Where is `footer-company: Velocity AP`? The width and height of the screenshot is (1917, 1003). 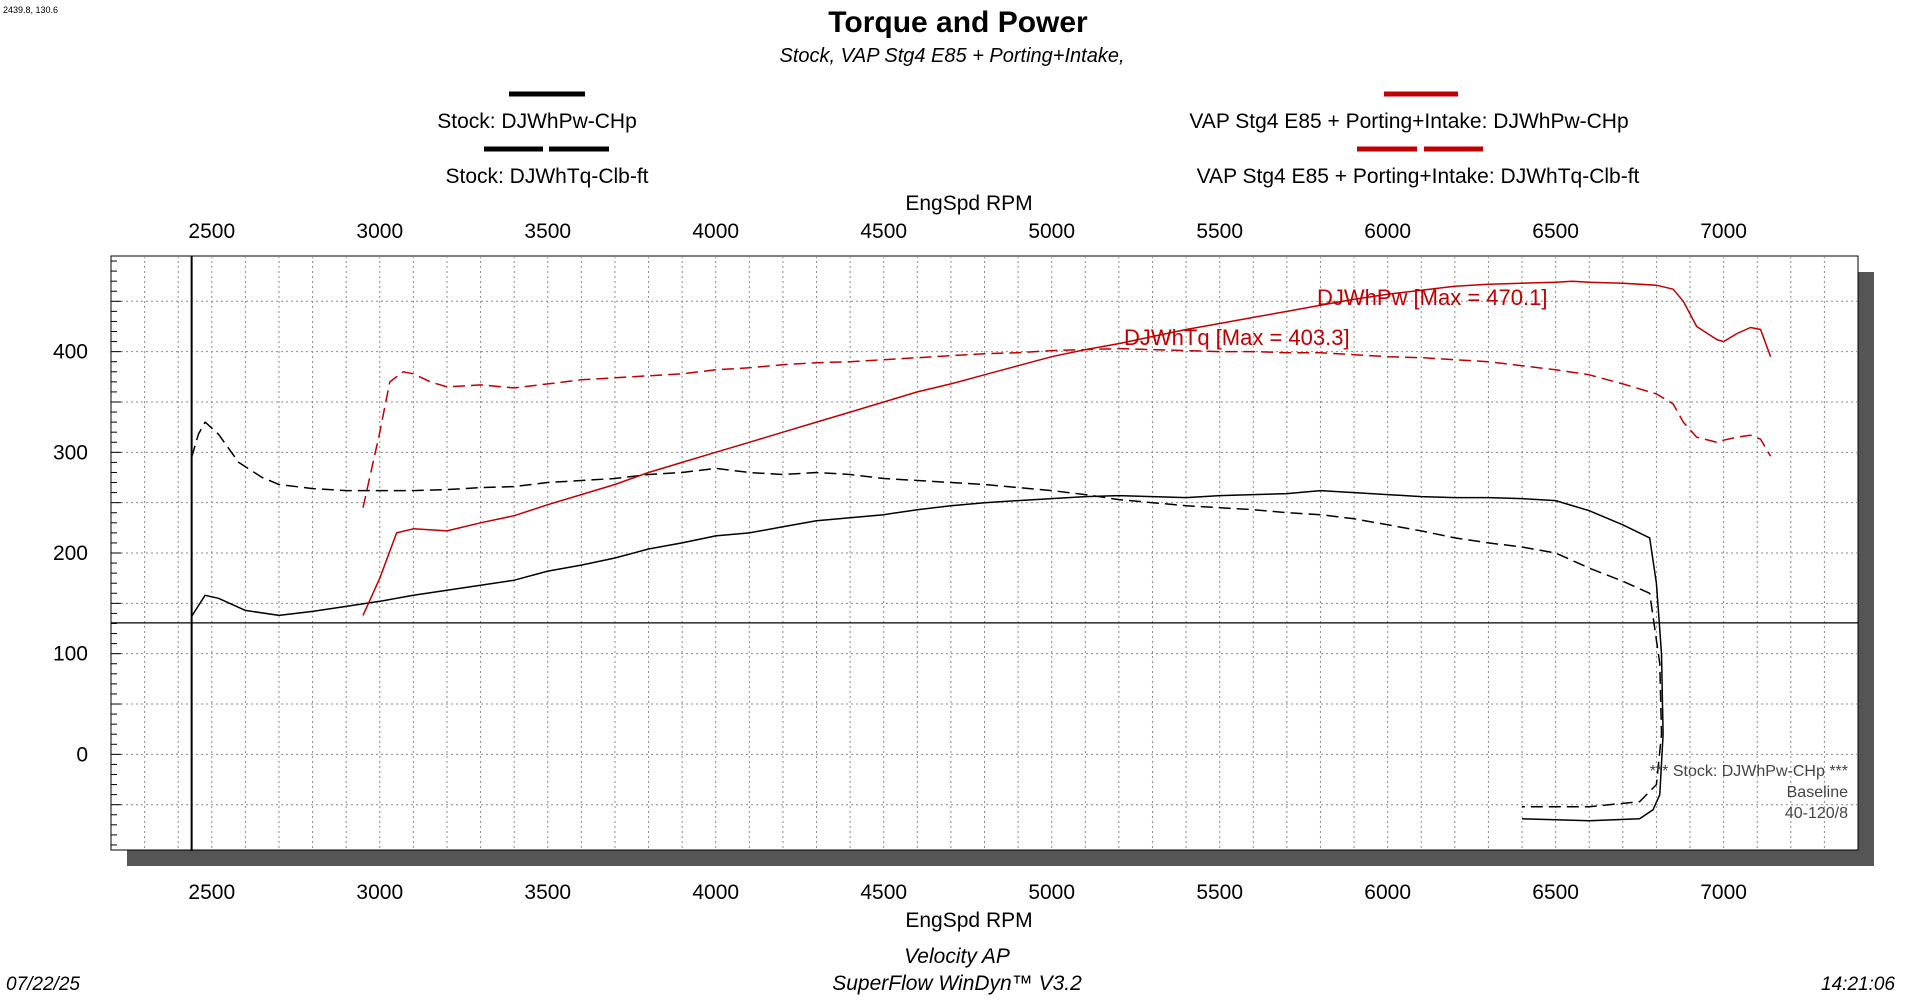 footer-company: Velocity AP is located at coordinates (957, 956).